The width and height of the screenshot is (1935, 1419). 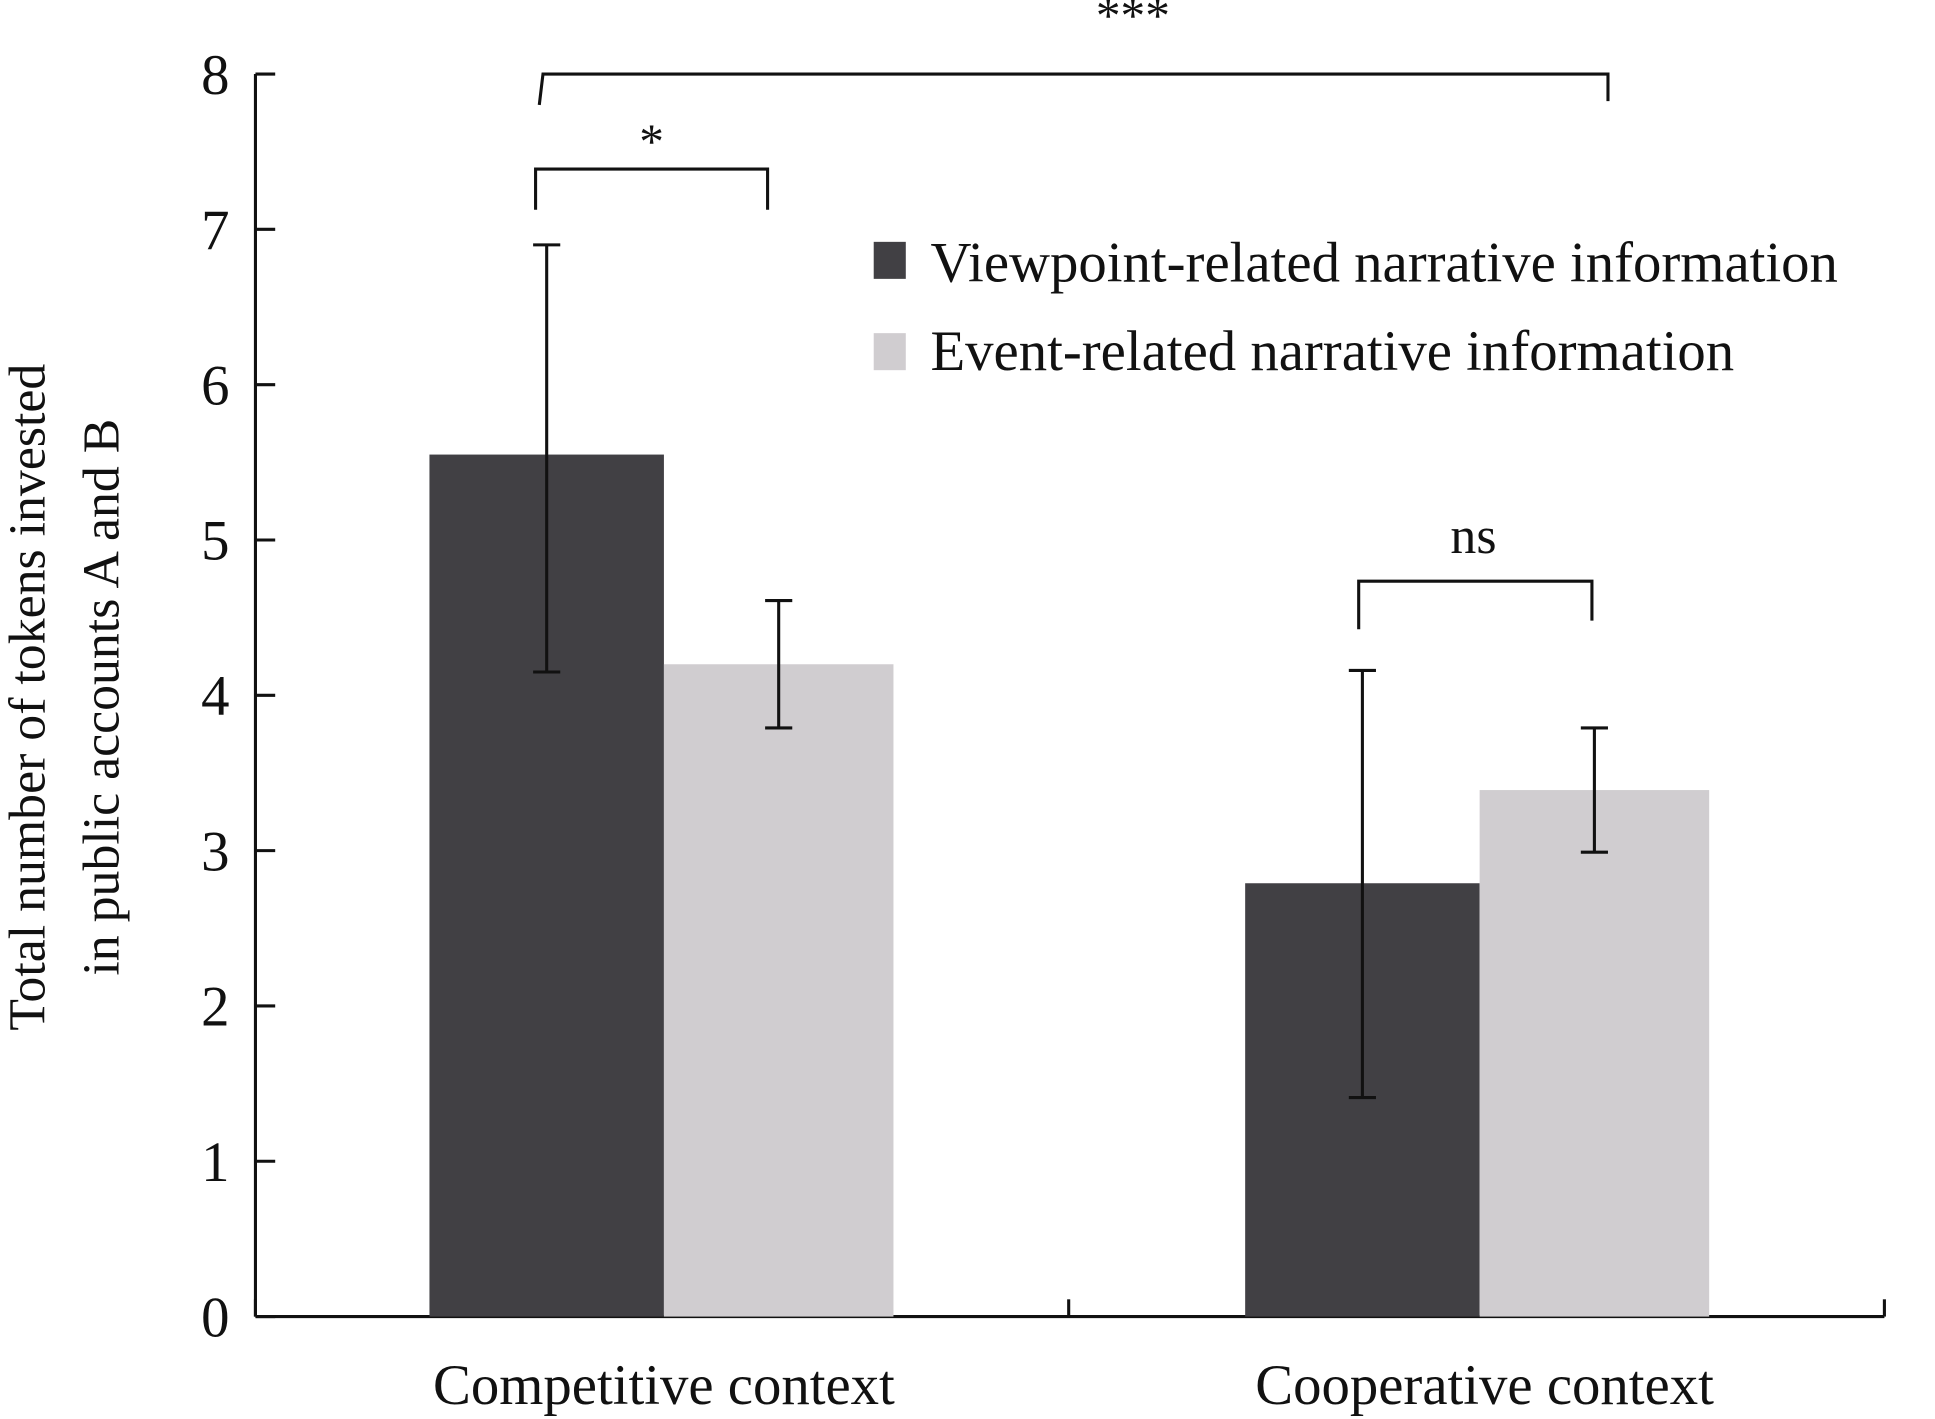 What do you see at coordinates (28, 697) in the screenshot?
I see `y-axis-label-line1: Total number of tokens invested` at bounding box center [28, 697].